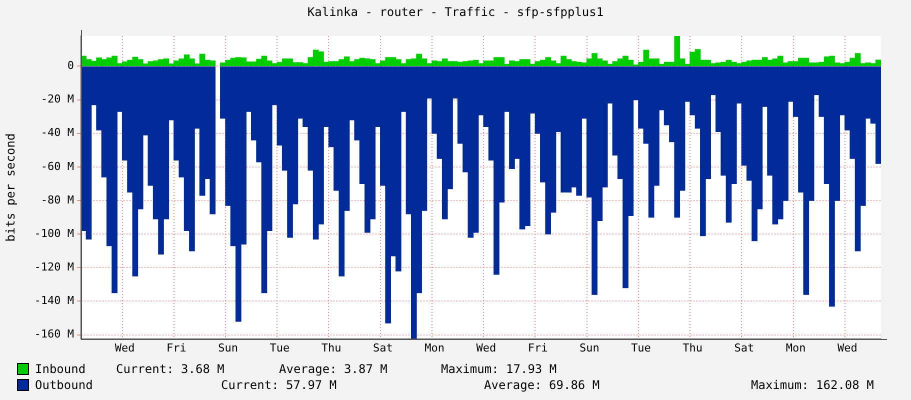 The image size is (911, 400). I want to click on y-tick-label: -120 M, so click(54, 267).